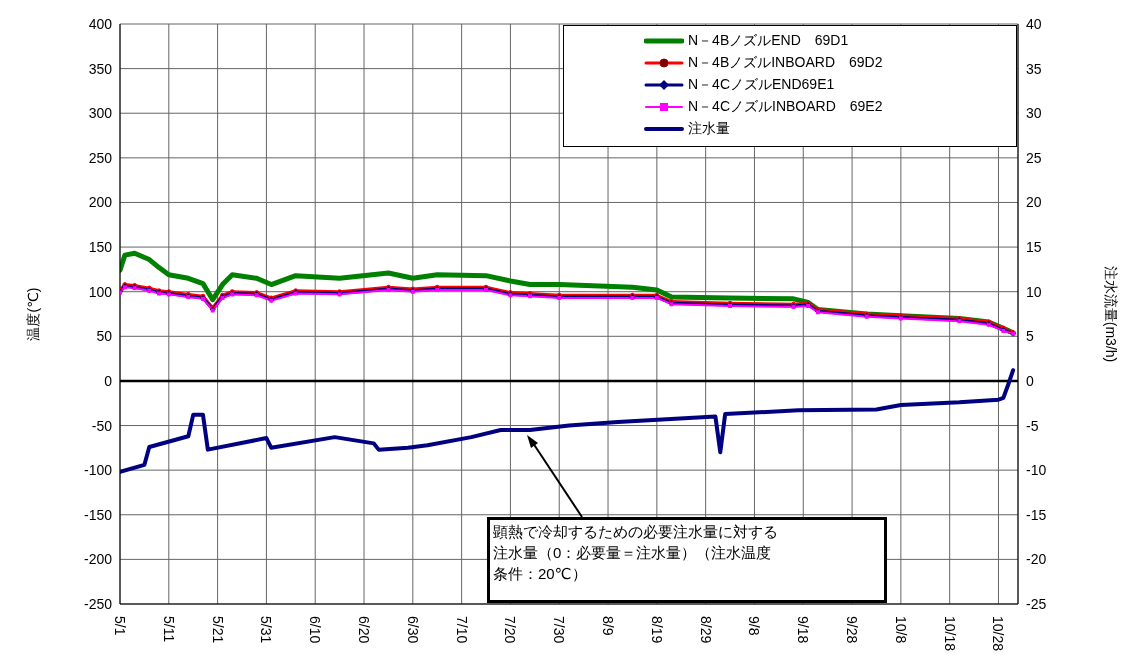 The height and width of the screenshot is (671, 1126). I want to click on y-tick-label: -150, so click(98, 514).